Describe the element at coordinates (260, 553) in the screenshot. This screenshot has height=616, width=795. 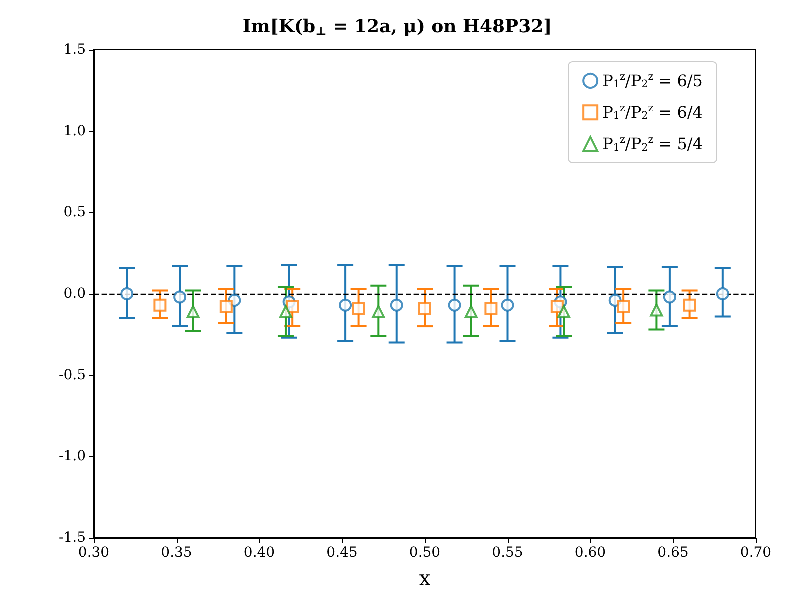
I see `x-tick-label: 0.40` at that location.